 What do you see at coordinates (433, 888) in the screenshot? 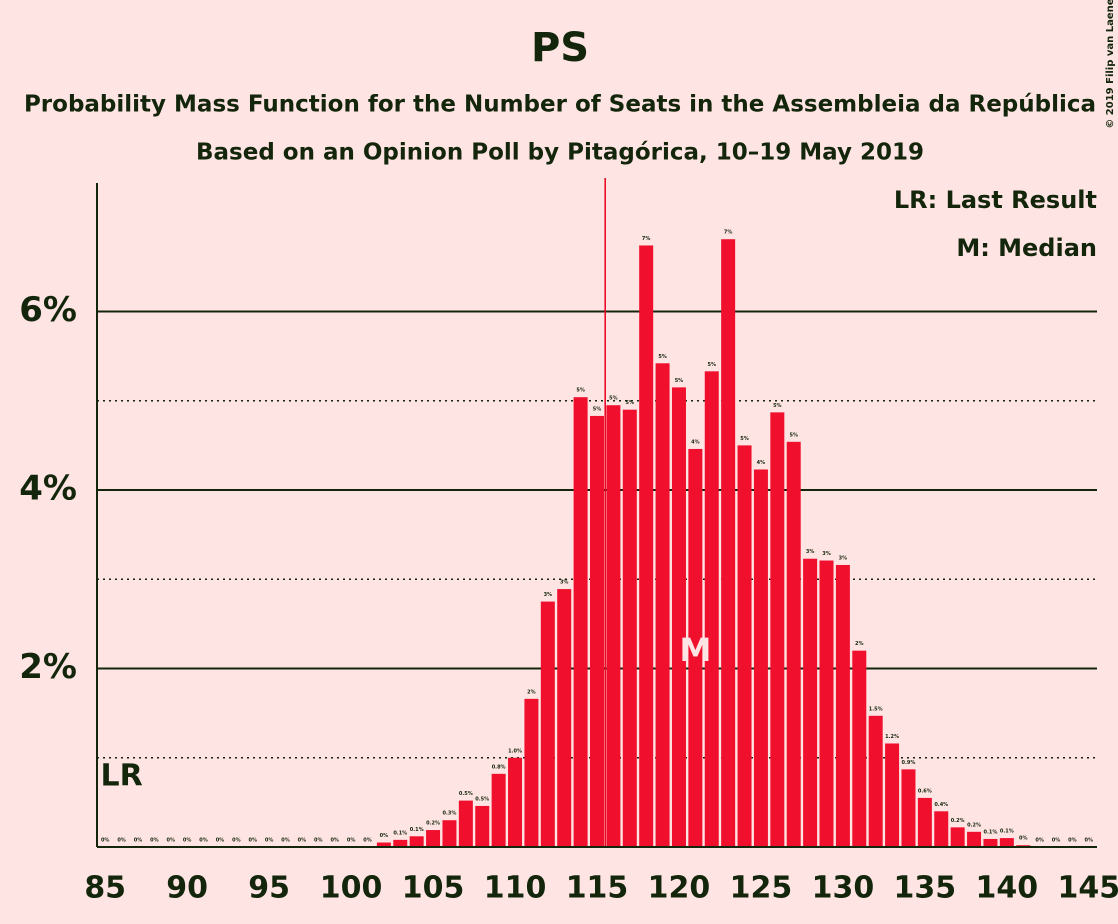
I see `x-tick-label: 105` at bounding box center [433, 888].